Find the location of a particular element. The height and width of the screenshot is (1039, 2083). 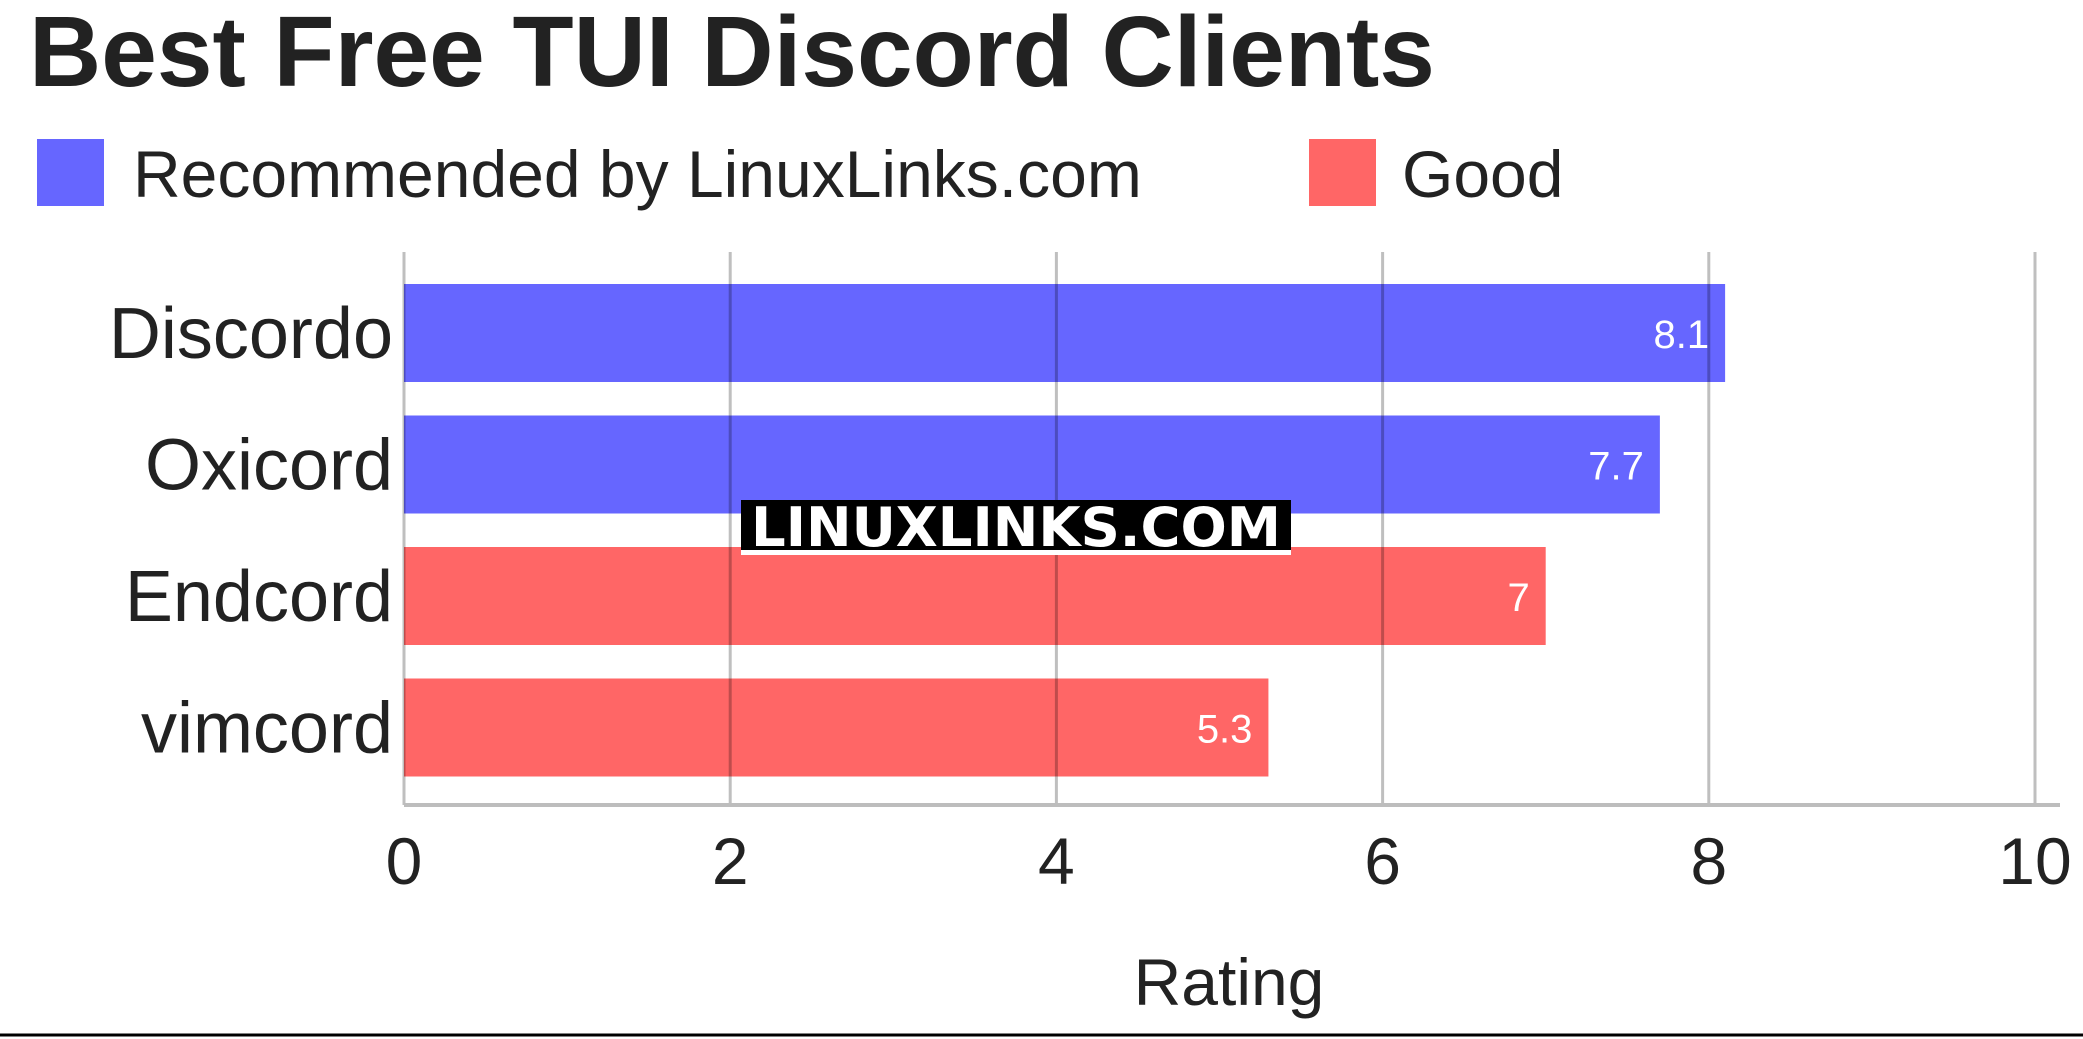

bar-endcord is located at coordinates (975, 596).